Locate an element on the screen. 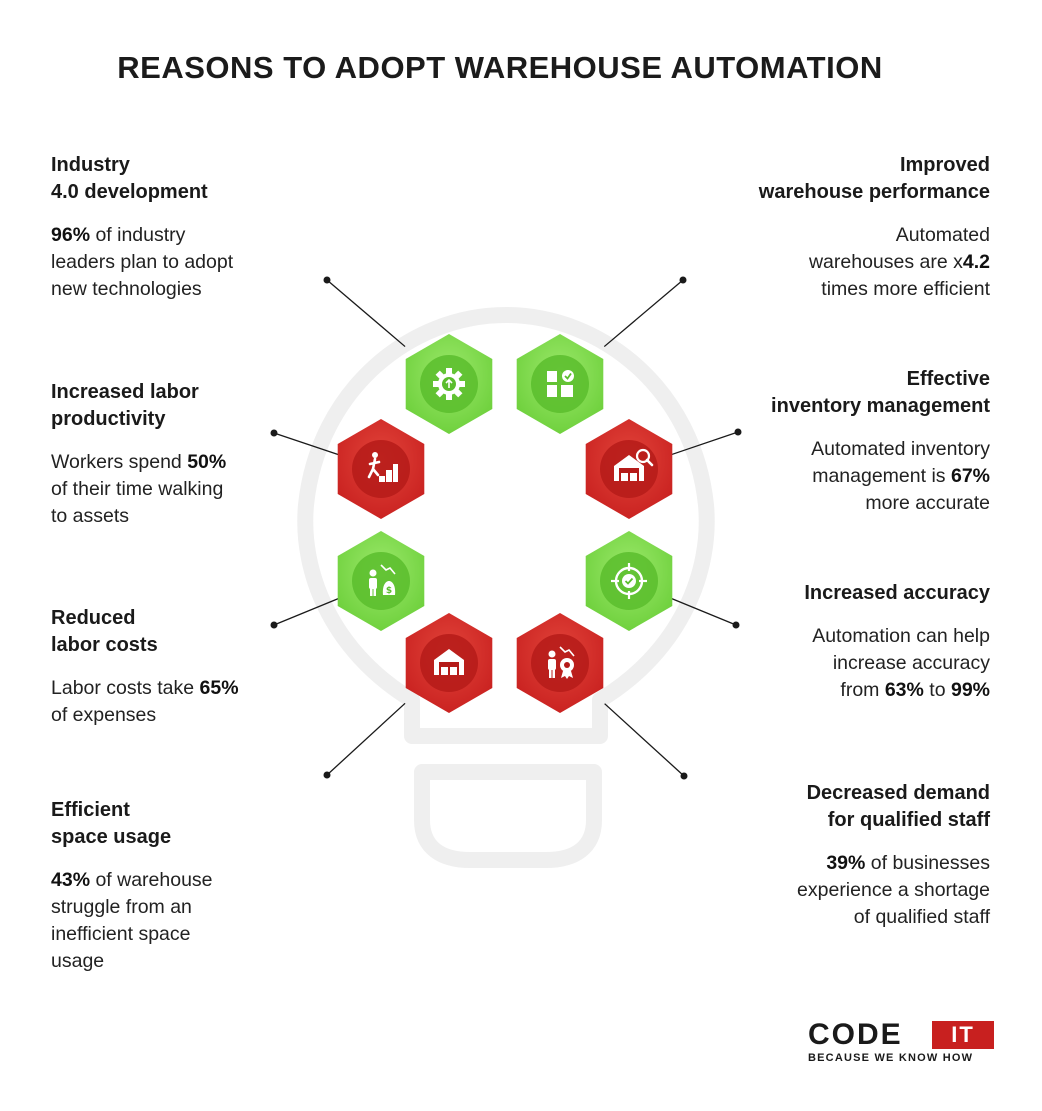 The image size is (1042, 1111). reason-body-line: struggle from an is located at coordinates (181, 907).